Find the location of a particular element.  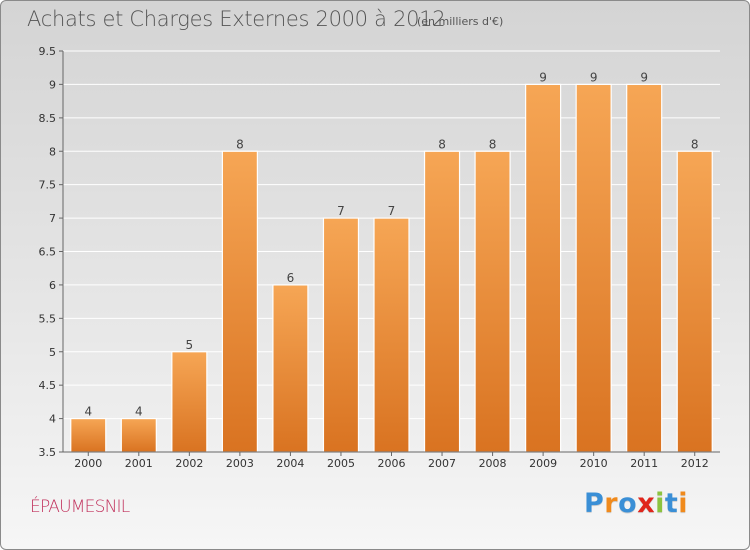

data-label: 6 is located at coordinates (291, 278).